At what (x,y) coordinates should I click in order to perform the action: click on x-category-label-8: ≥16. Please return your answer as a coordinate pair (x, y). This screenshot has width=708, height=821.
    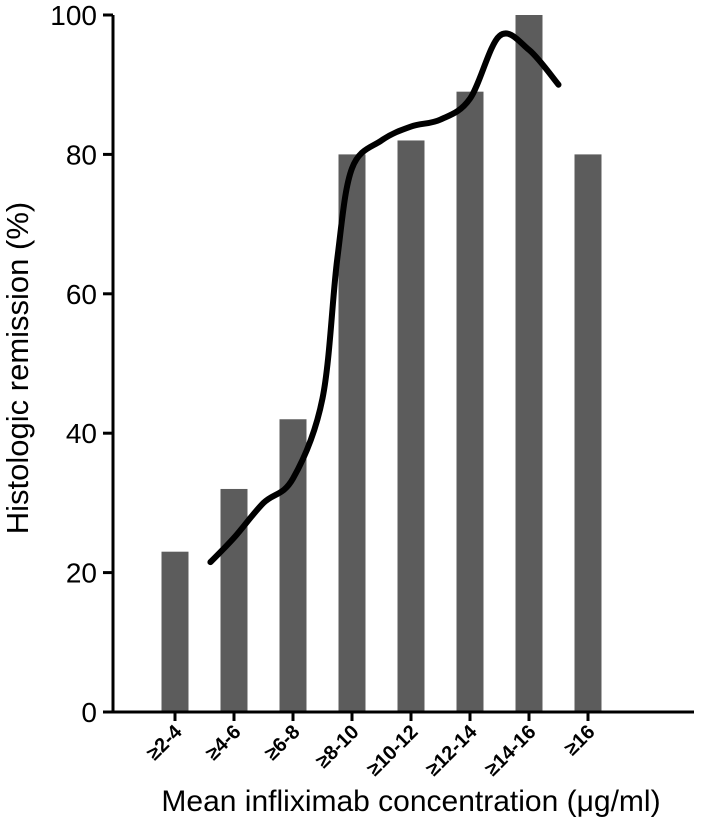
    Looking at the image, I should click on (579, 740).